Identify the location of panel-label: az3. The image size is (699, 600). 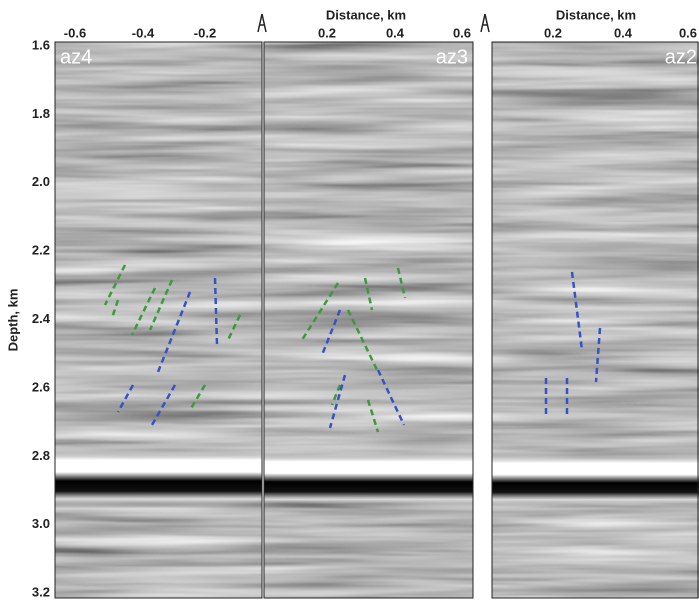
(452, 57).